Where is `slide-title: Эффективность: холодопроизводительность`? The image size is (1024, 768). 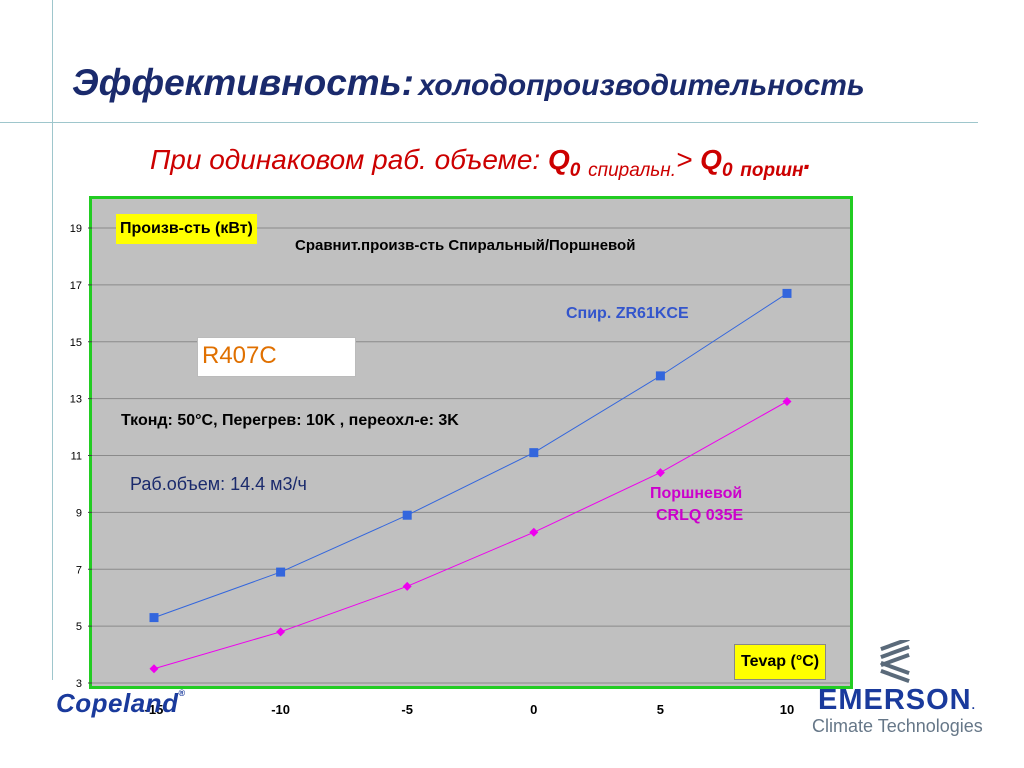
slide-title: Эффективность: холодопроизводительность is located at coordinates (468, 83).